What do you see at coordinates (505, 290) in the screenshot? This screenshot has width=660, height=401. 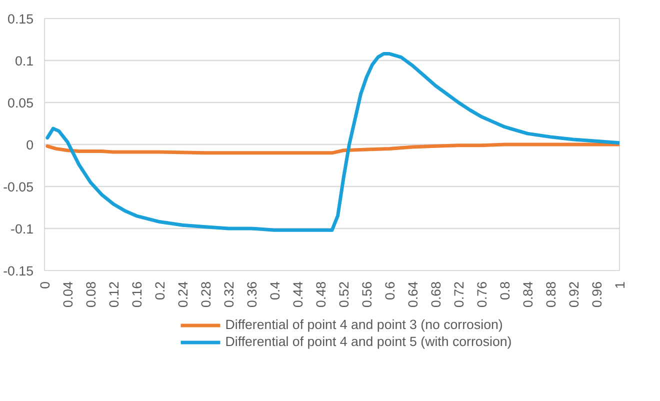 I see `x-tick-label: 0.8` at bounding box center [505, 290].